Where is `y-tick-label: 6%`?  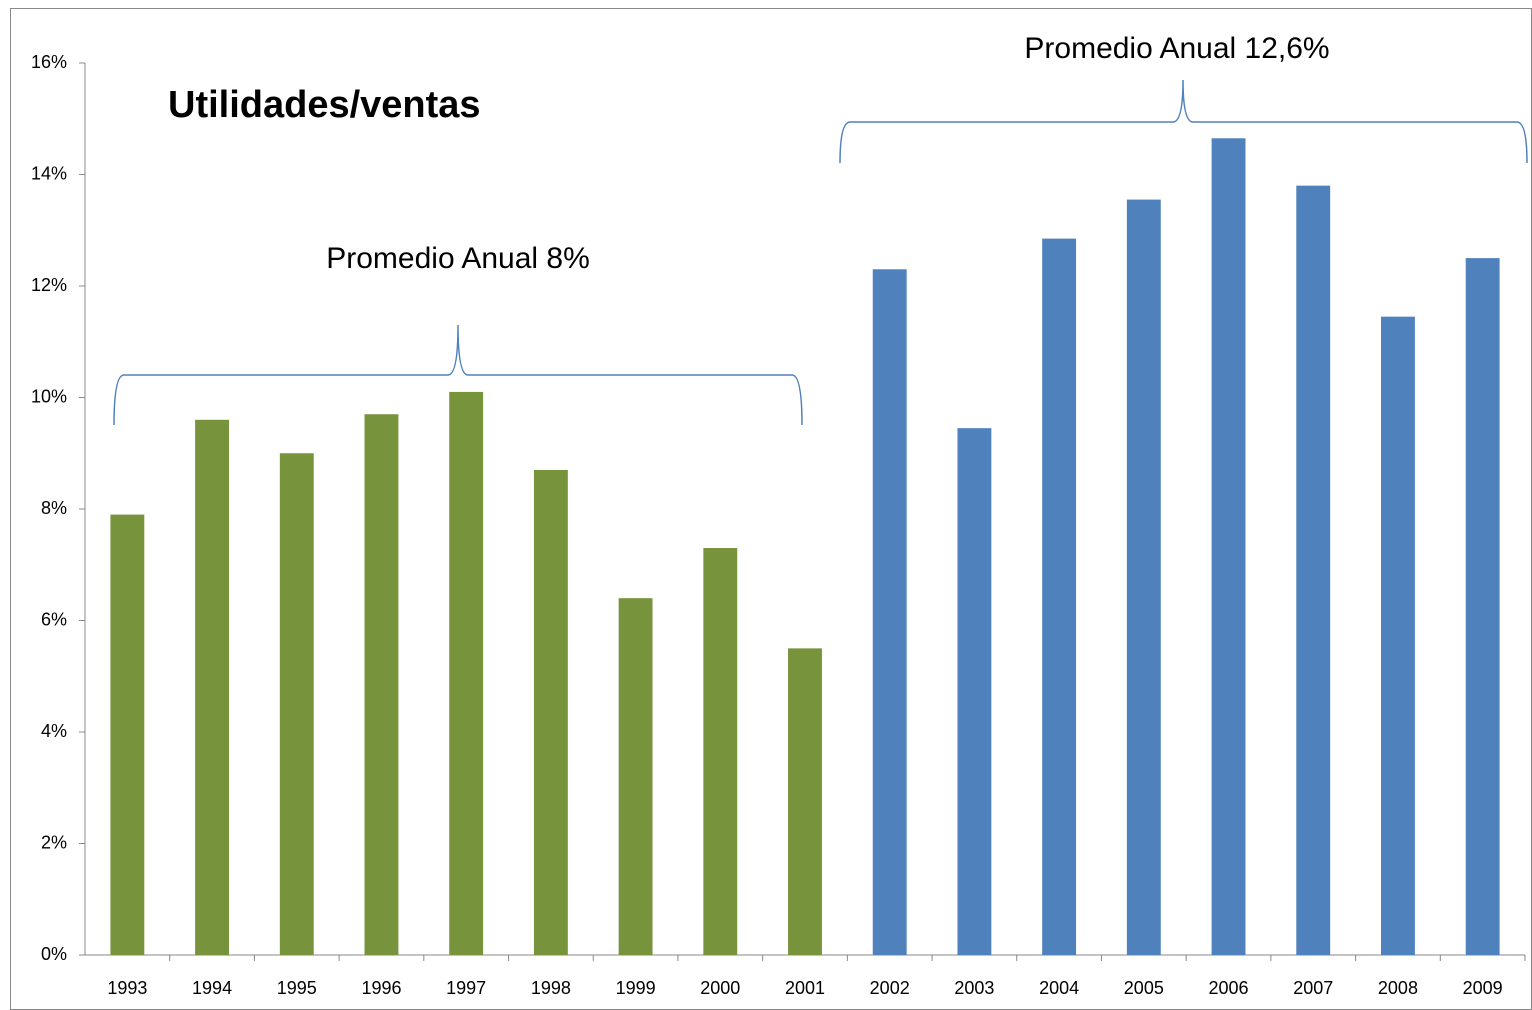 y-tick-label: 6% is located at coordinates (54, 619).